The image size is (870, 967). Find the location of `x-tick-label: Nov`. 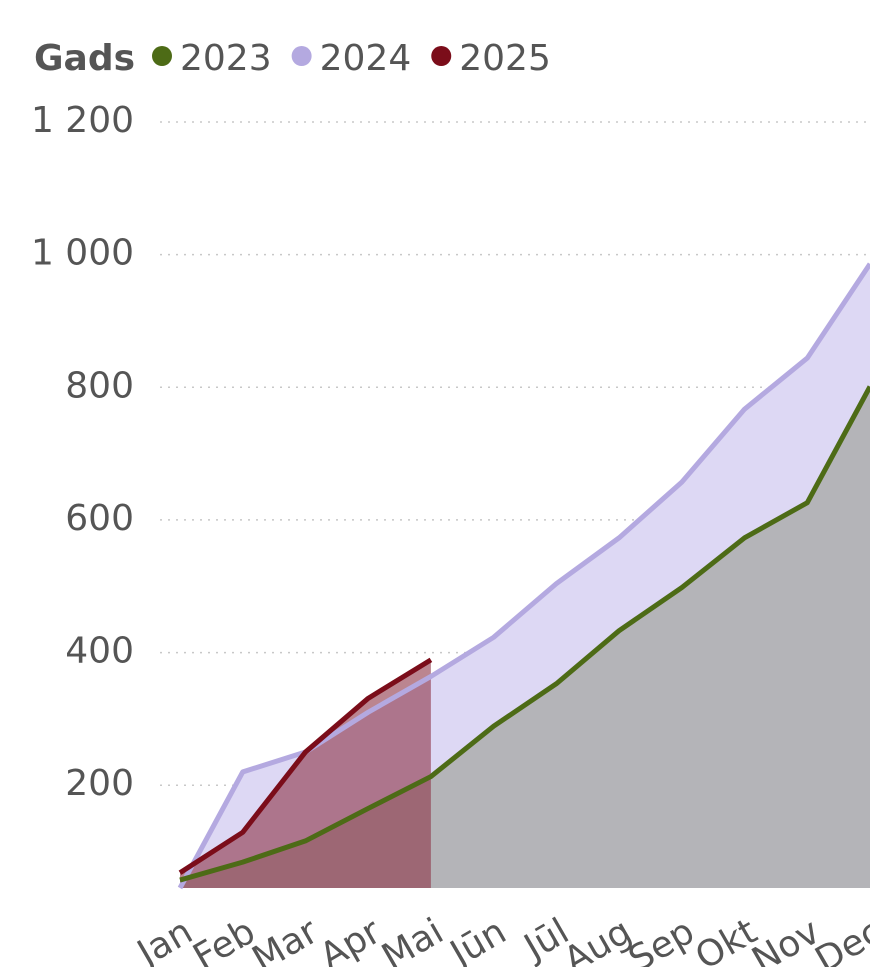

x-tick-label: Nov is located at coordinates (785, 939).